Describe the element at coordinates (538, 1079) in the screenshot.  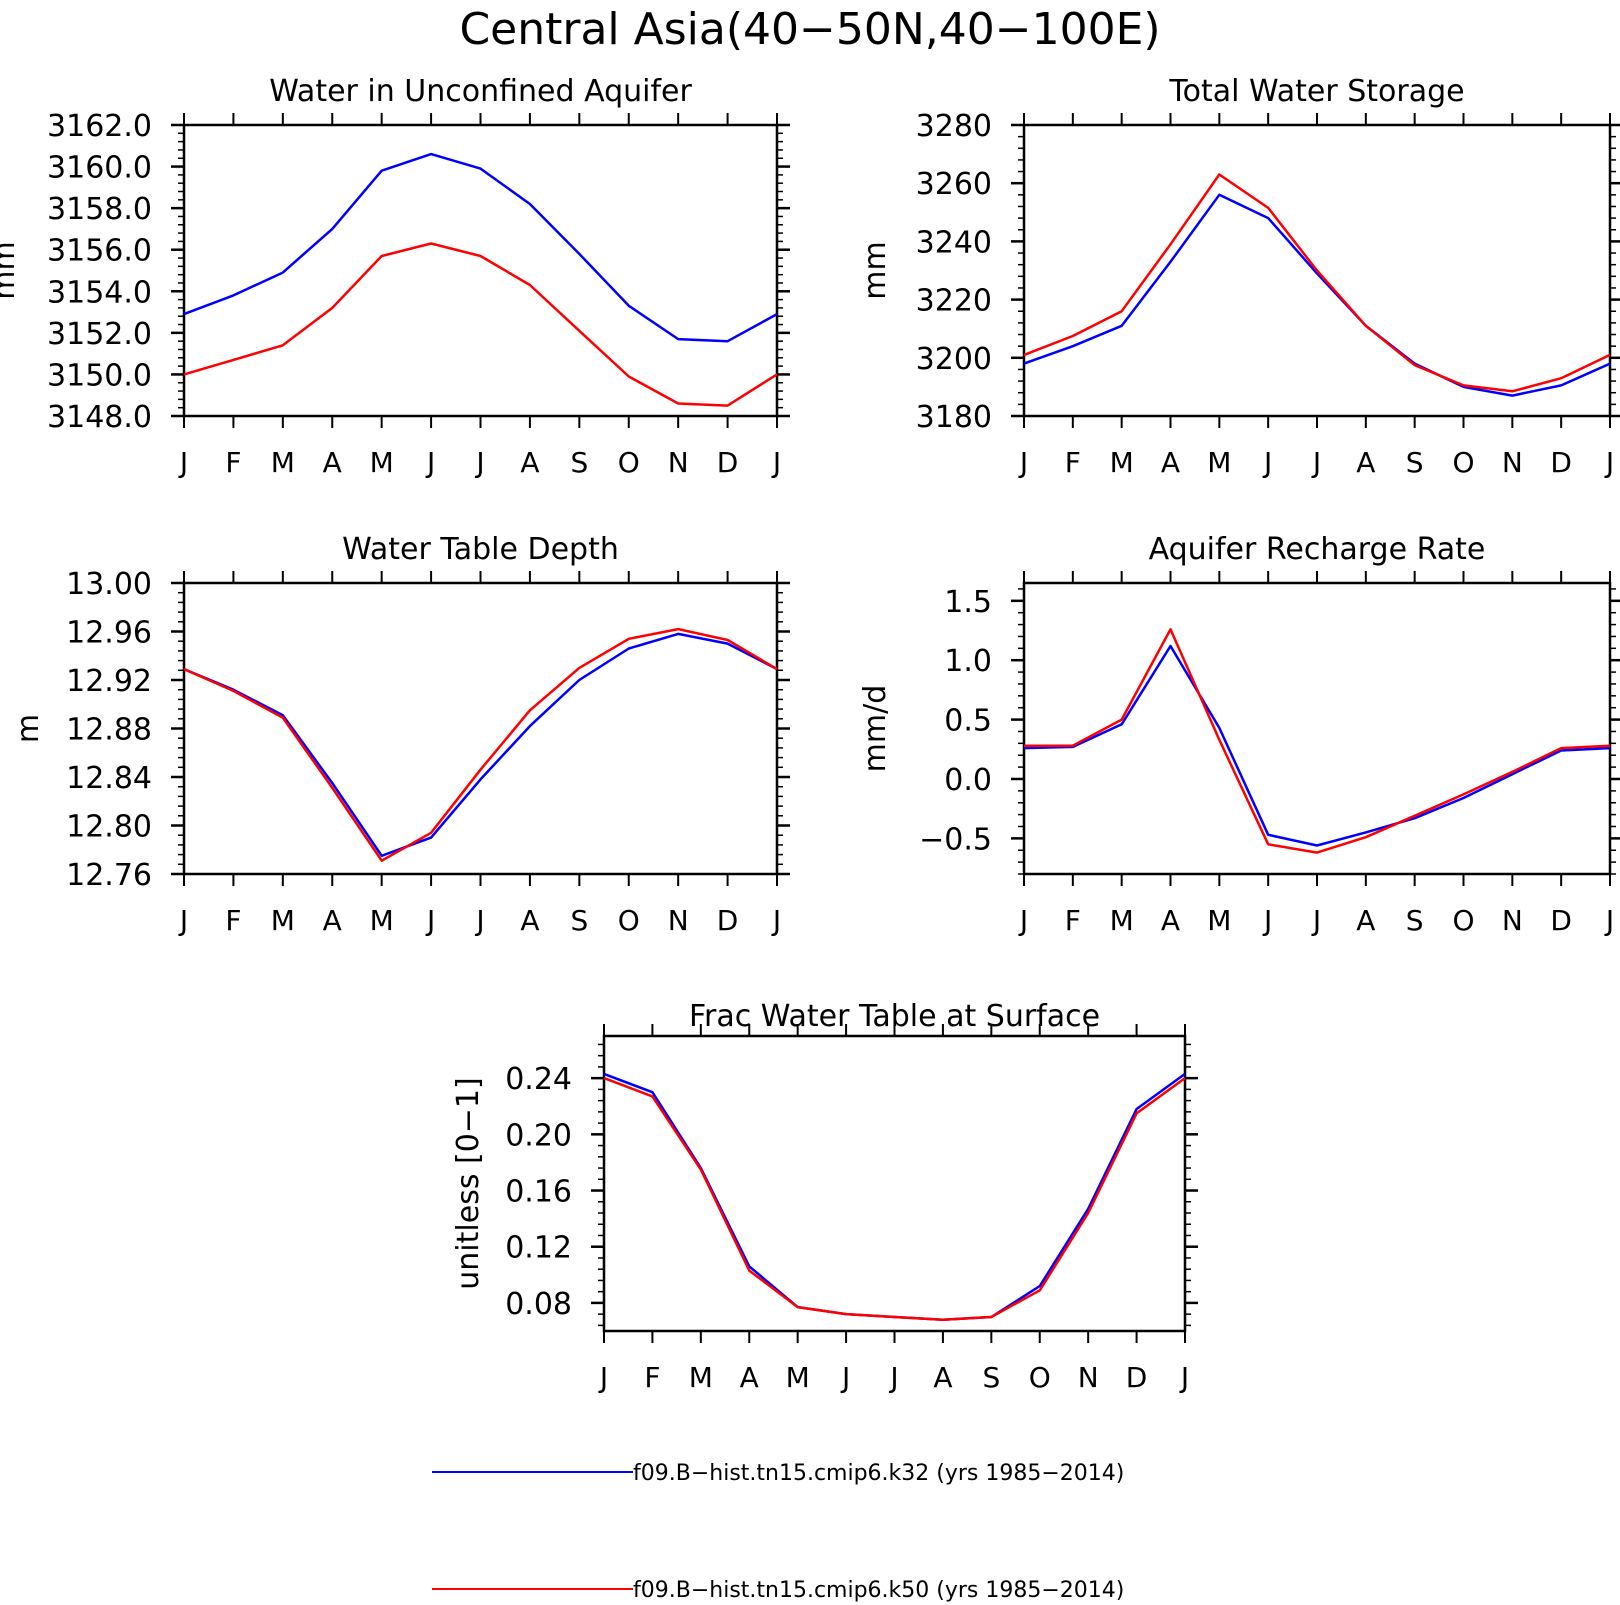
I see `y-tick-label: 0.24` at that location.